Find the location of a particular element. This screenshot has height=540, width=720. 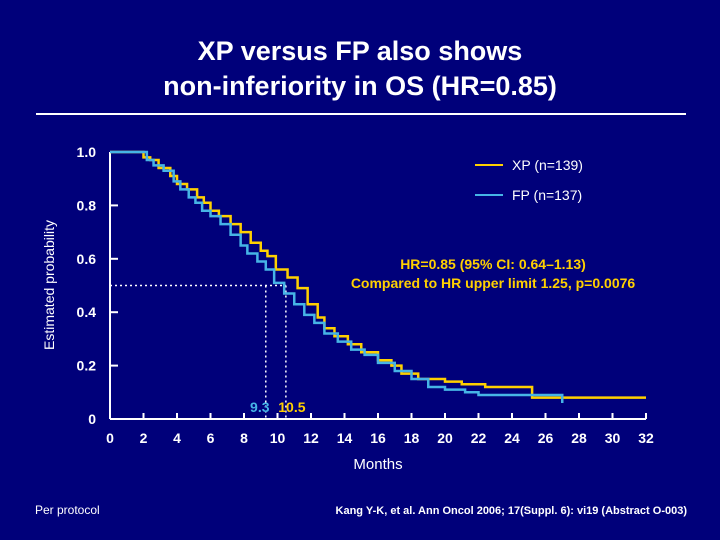

y-tick-label: 0.8 is located at coordinates (87, 205).